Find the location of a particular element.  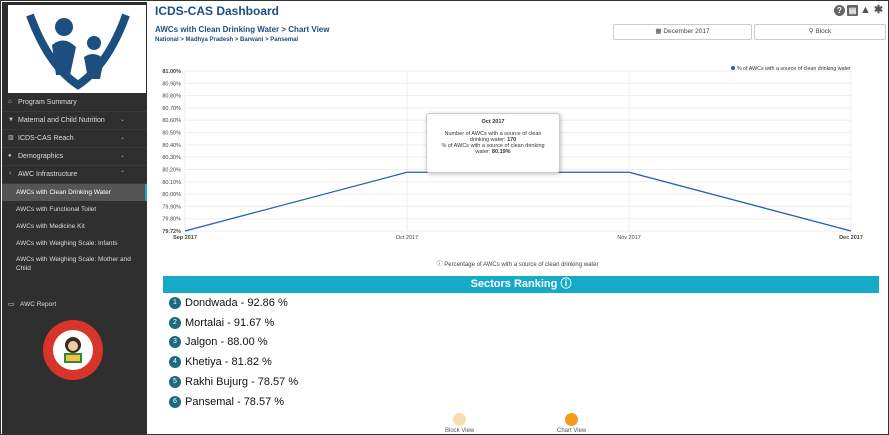

ranking-row: 4 Khetiya - 81.82 % is located at coordinates (524, 362).